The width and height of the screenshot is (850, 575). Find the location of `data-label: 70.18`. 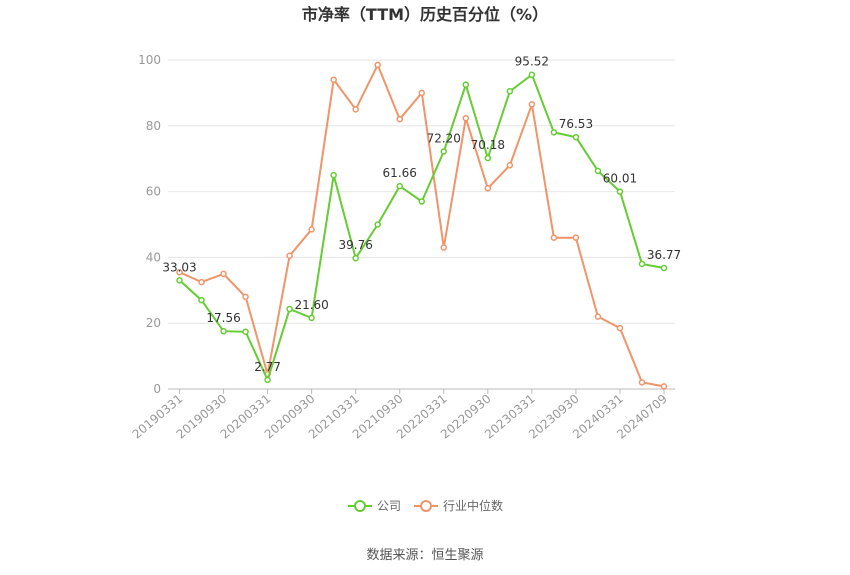

data-label: 70.18 is located at coordinates (488, 145).